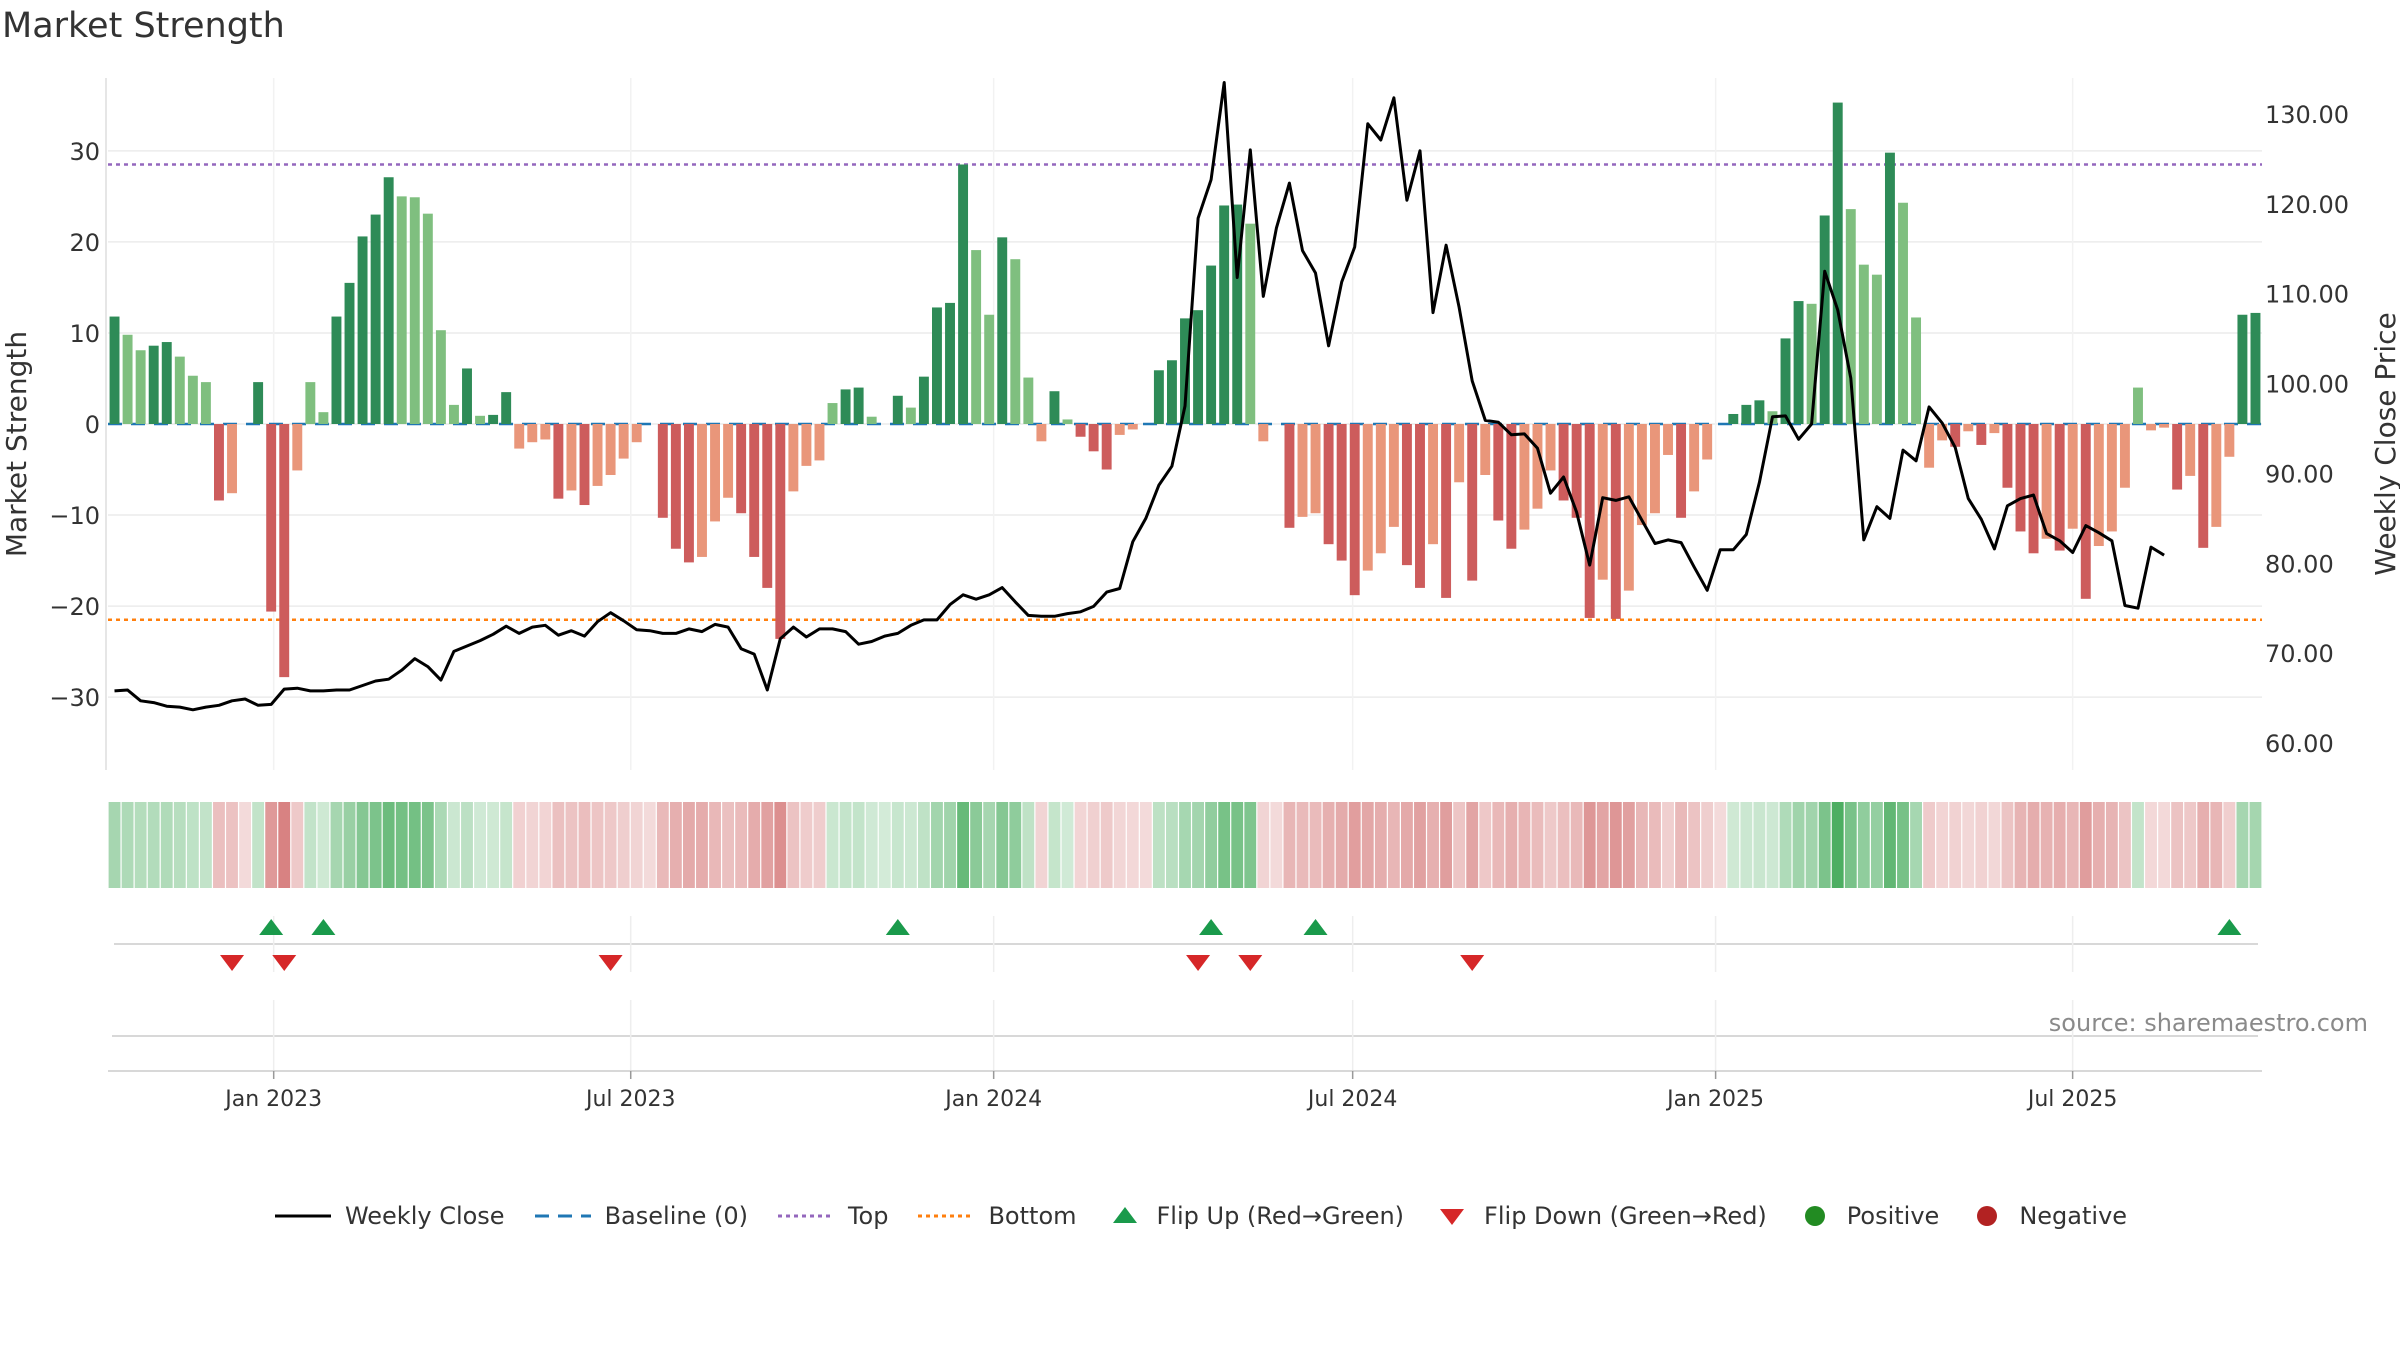 The width and height of the screenshot is (2400, 1350). What do you see at coordinates (2307, 385) in the screenshot?
I see `y2-tick-label: 100.00` at bounding box center [2307, 385].